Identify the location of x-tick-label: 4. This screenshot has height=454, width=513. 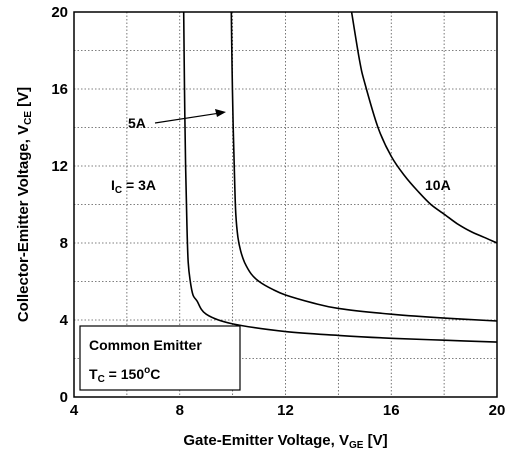
(74, 410).